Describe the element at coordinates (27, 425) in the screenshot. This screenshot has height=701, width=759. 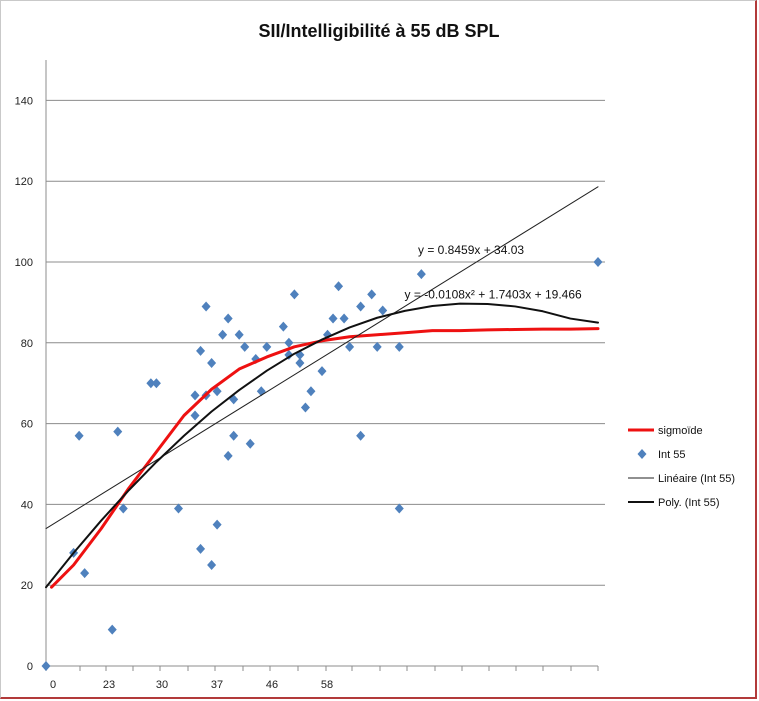
I see `y-tick-label: 60` at that location.